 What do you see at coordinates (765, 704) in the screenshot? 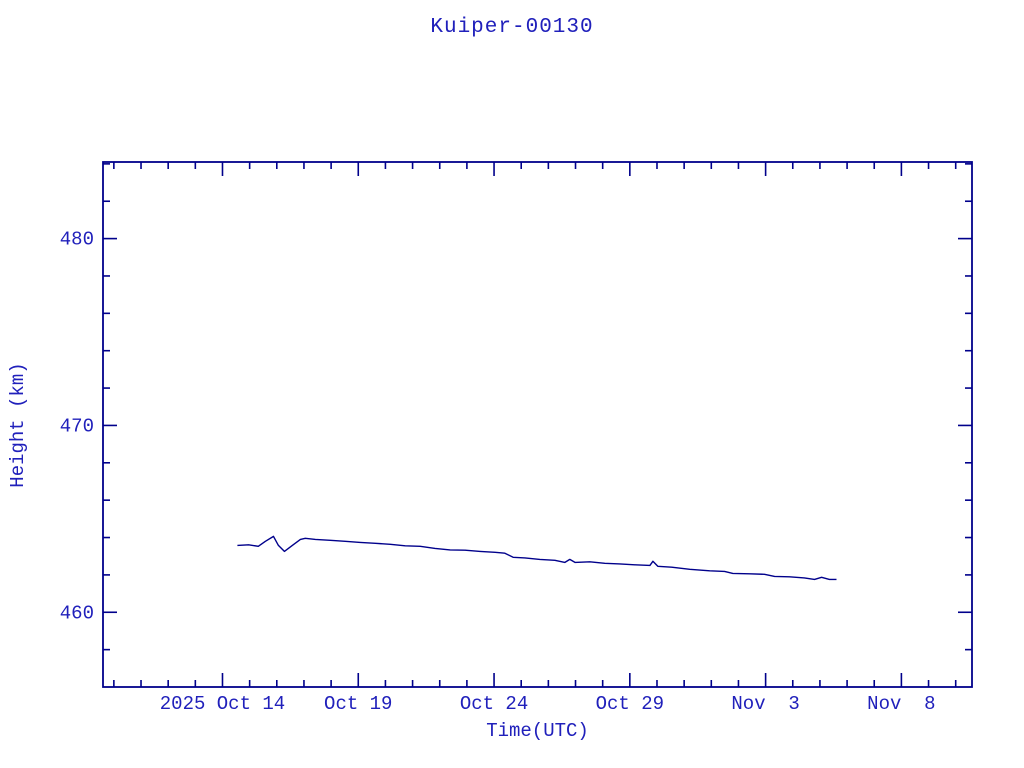
I see `x-tick-label: Nov 3` at bounding box center [765, 704].